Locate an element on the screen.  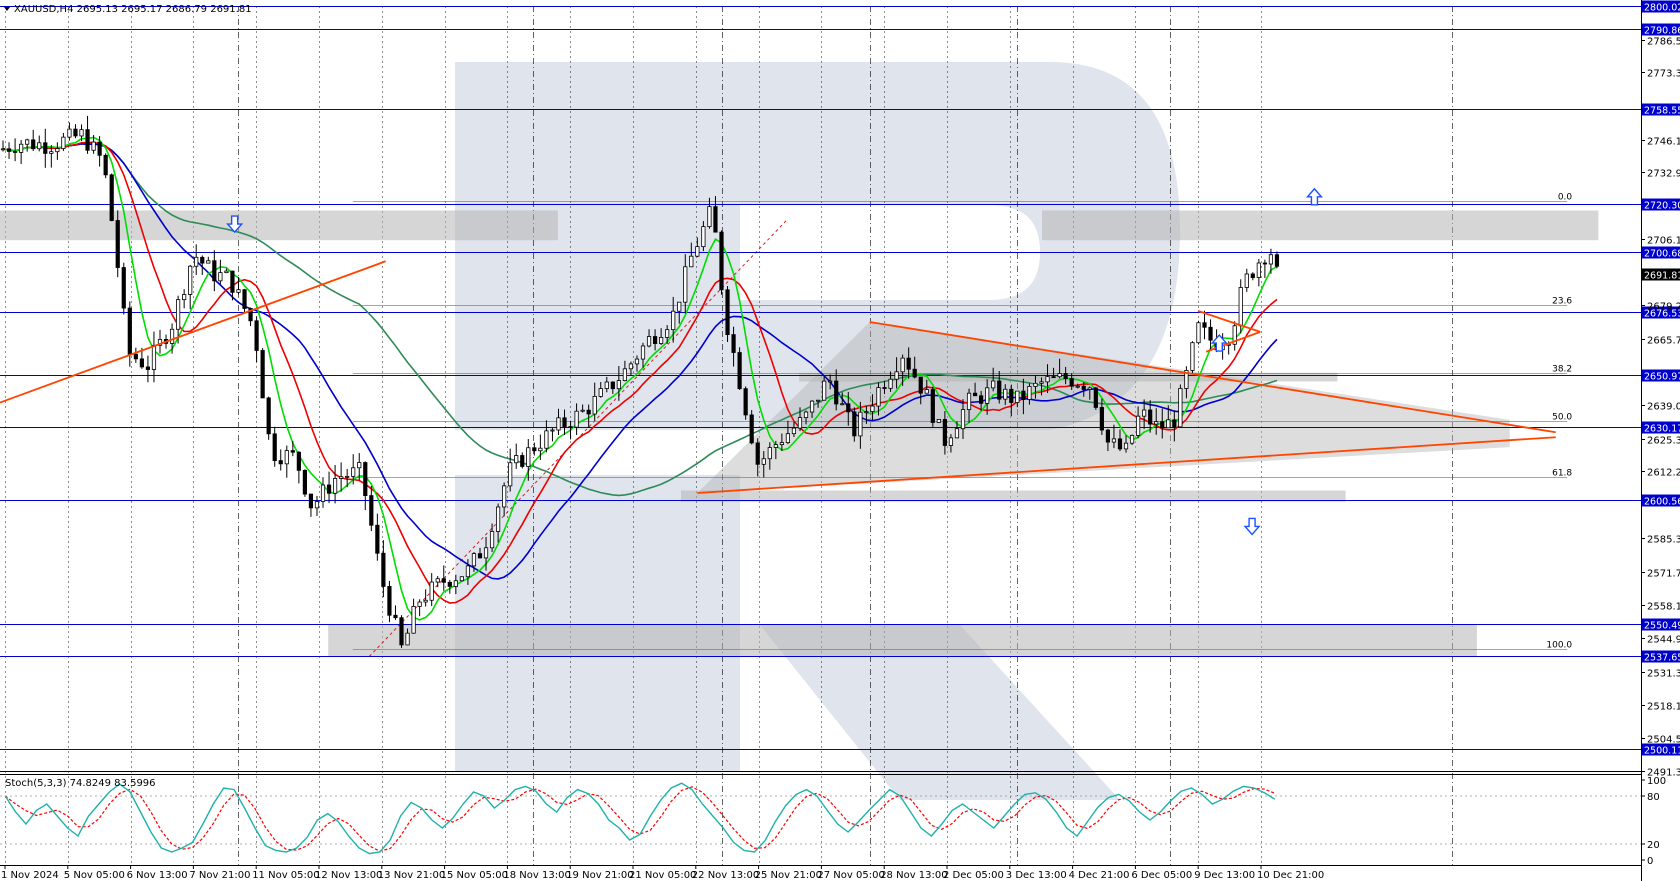
price-tick-label: 2531.30 is located at coordinates (1663, 674).